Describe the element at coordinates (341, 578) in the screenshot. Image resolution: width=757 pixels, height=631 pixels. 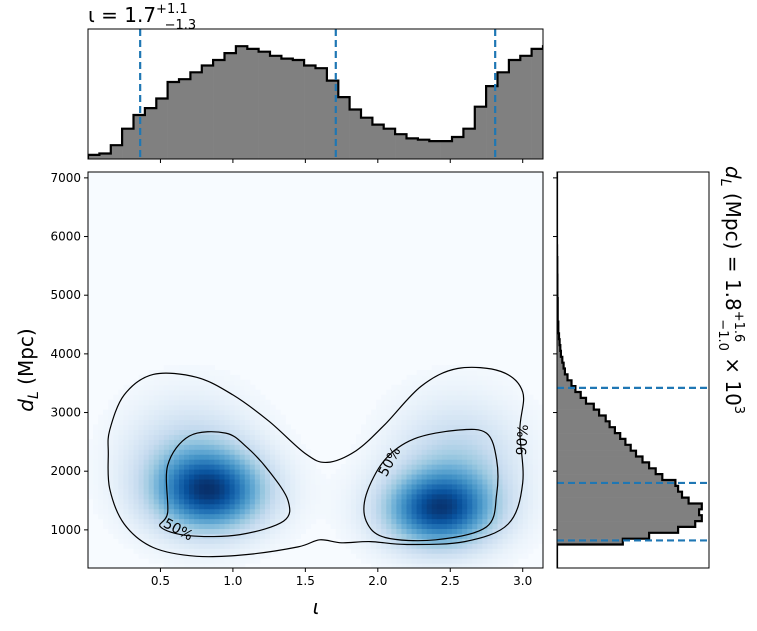
I see `main-x-ticks: 0.5 1.0 1.5 2.0 2.5 3.0` at that location.